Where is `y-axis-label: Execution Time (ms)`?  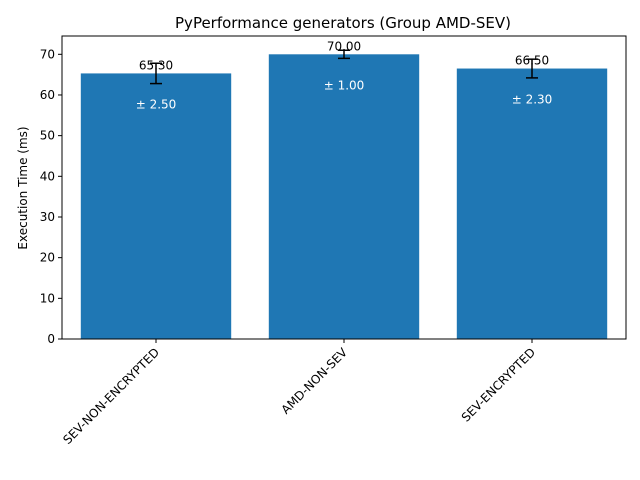 y-axis-label: Execution Time (ms) is located at coordinates (23, 187).